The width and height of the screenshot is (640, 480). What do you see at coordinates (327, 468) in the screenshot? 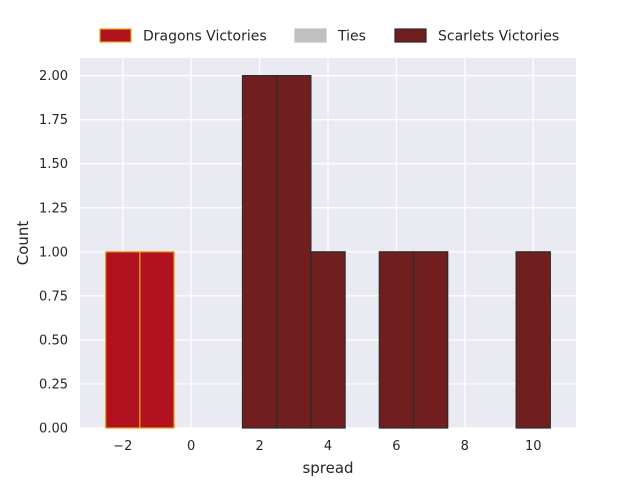
I see `x-axis-label: spread` at bounding box center [327, 468].